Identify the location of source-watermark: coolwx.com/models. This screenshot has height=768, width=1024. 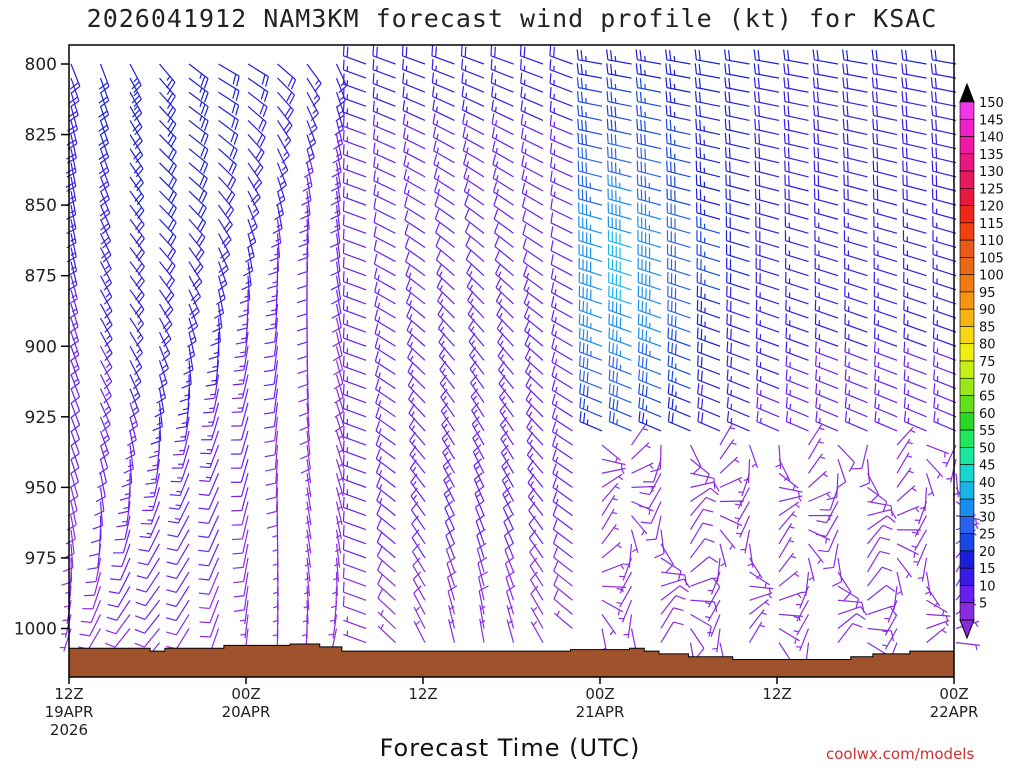
(900, 754).